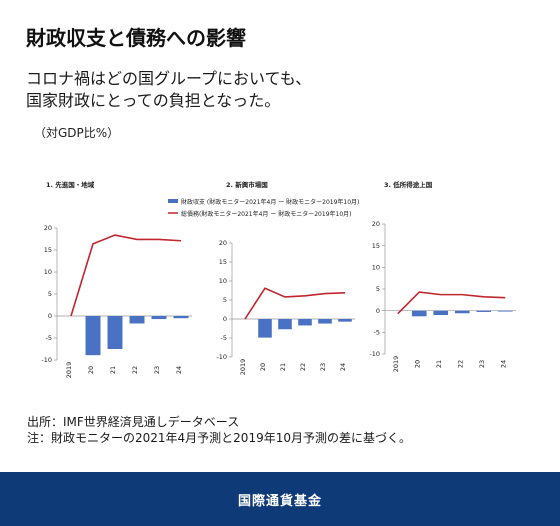 Image resolution: width=560 pixels, height=526 pixels. I want to click on page-subtitle: コロナ禍はどの国グループにおいても、 国家財政にとっての負担となった。, so click(286, 90).